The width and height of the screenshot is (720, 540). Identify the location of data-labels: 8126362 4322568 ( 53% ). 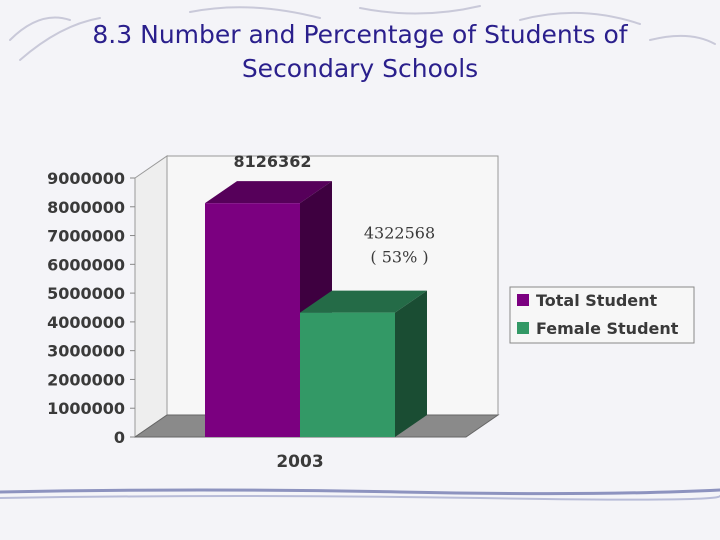
(335, 209).